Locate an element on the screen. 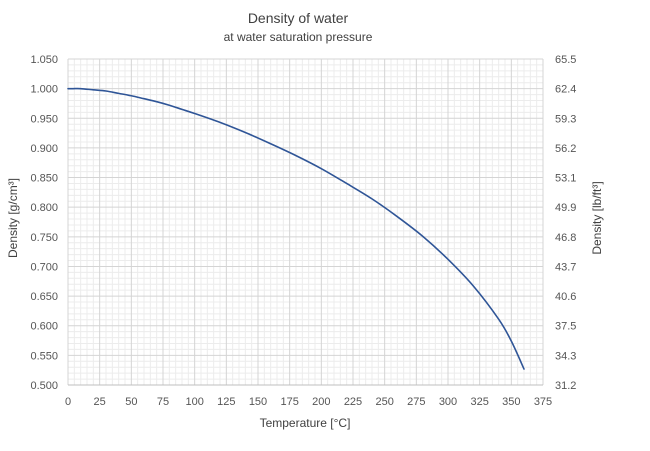 The width and height of the screenshot is (650, 451). y-tick-label: 0.650 is located at coordinates (44, 297).